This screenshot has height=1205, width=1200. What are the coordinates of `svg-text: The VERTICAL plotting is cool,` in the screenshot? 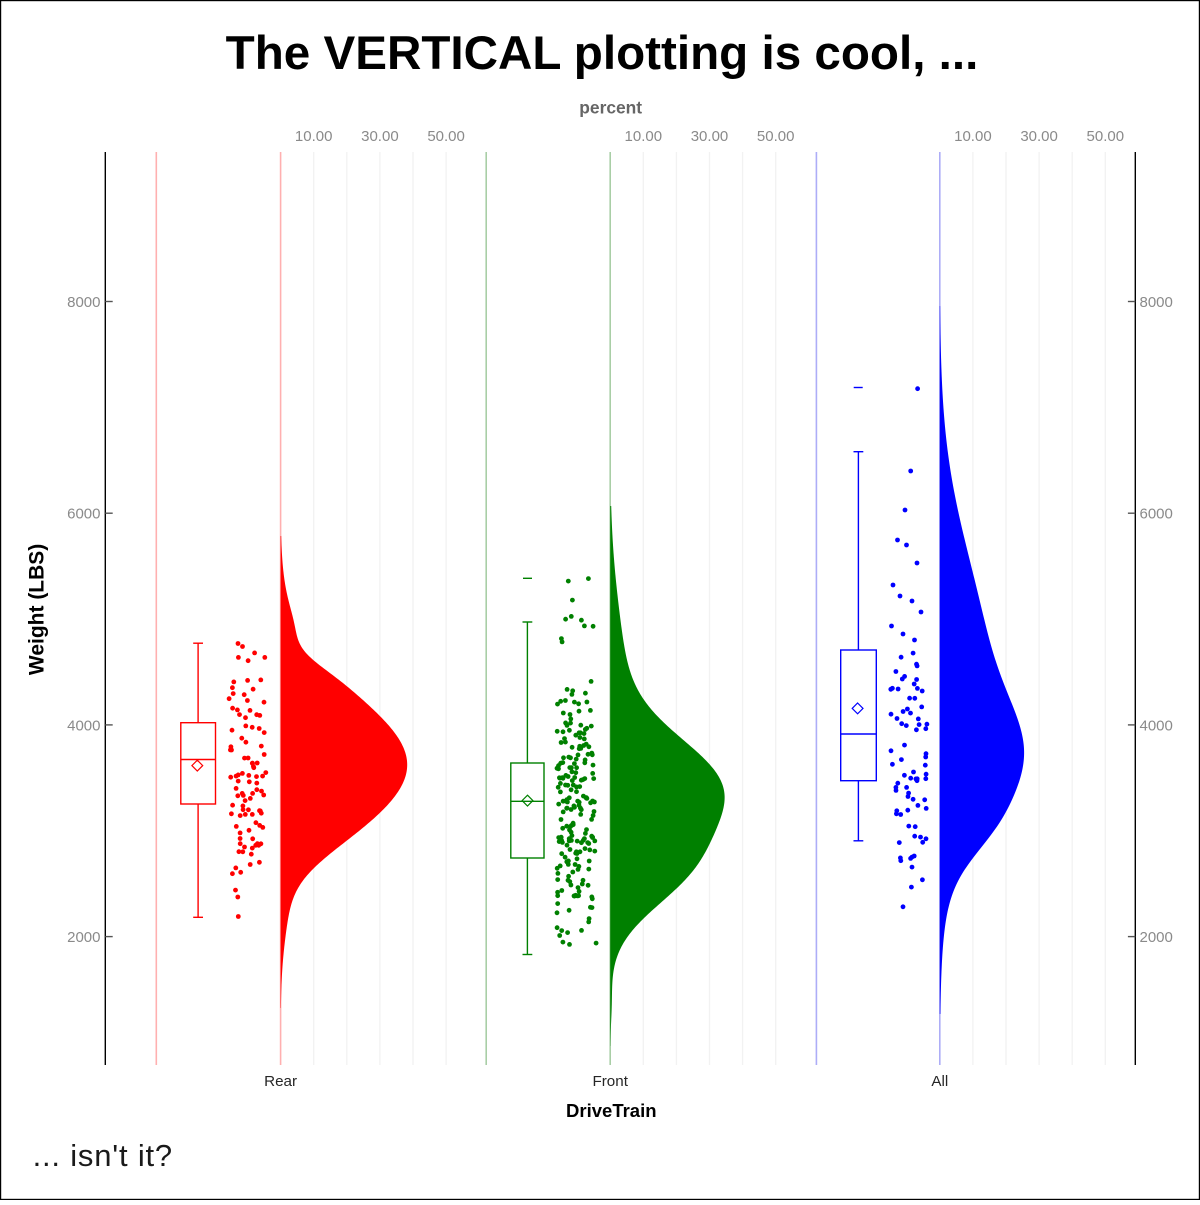 It's located at (602, 53).